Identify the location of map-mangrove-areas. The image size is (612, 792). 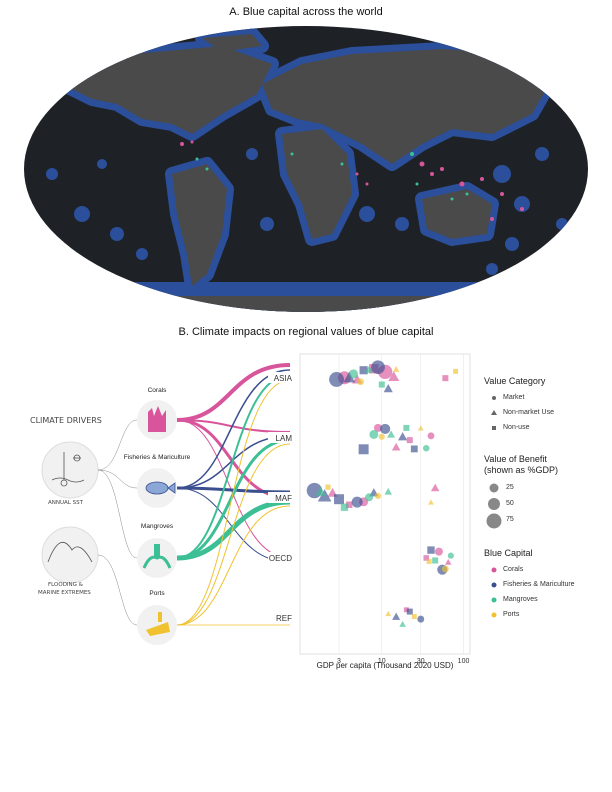
(332, 176).